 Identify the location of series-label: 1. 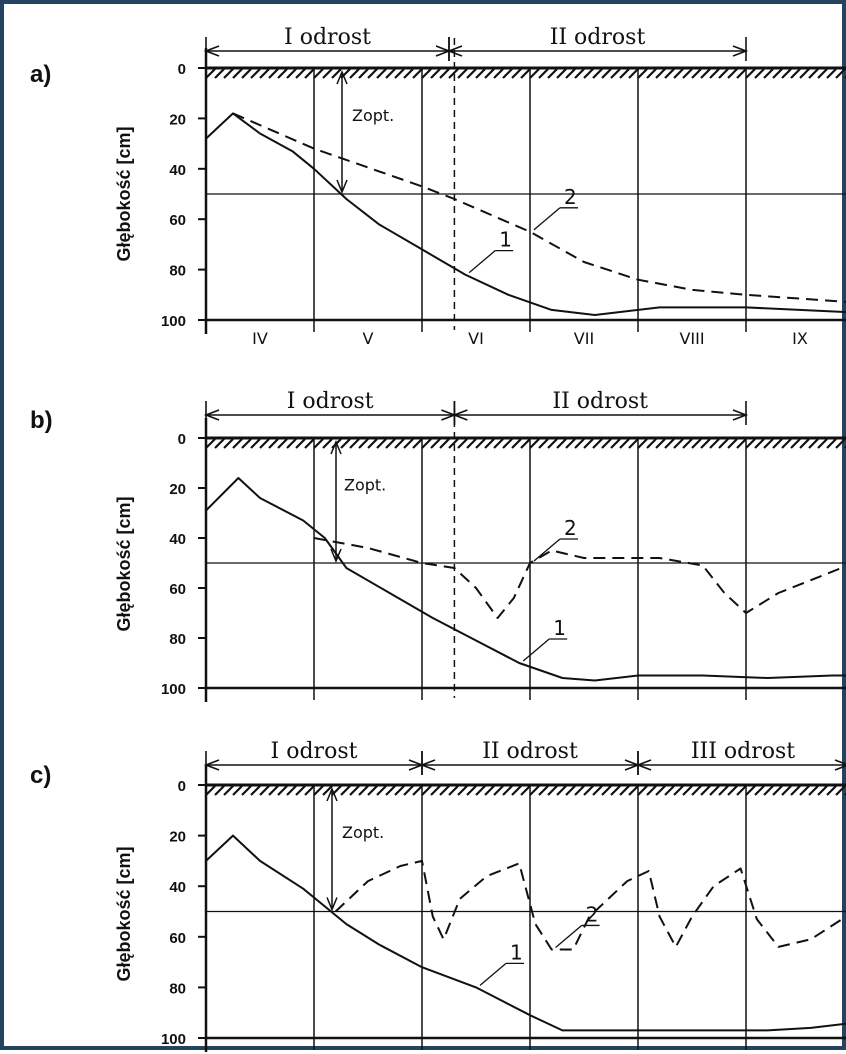
(559, 628).